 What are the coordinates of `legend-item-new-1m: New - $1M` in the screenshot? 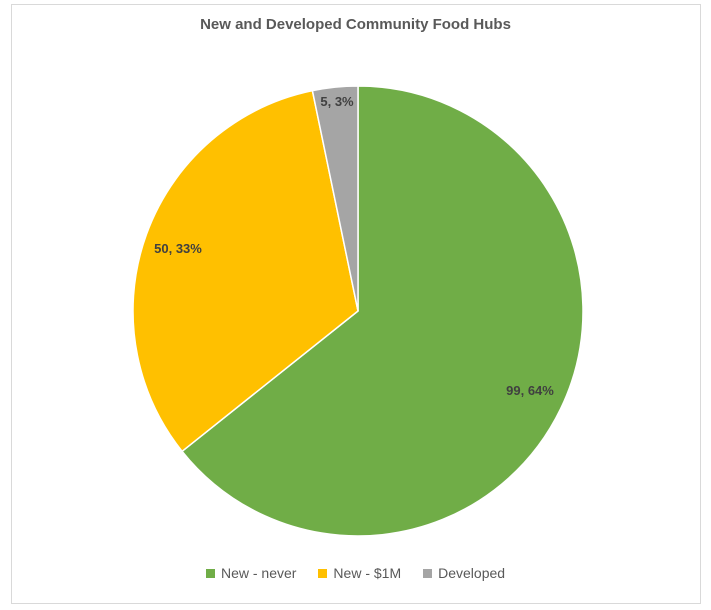 It's located at (359, 573).